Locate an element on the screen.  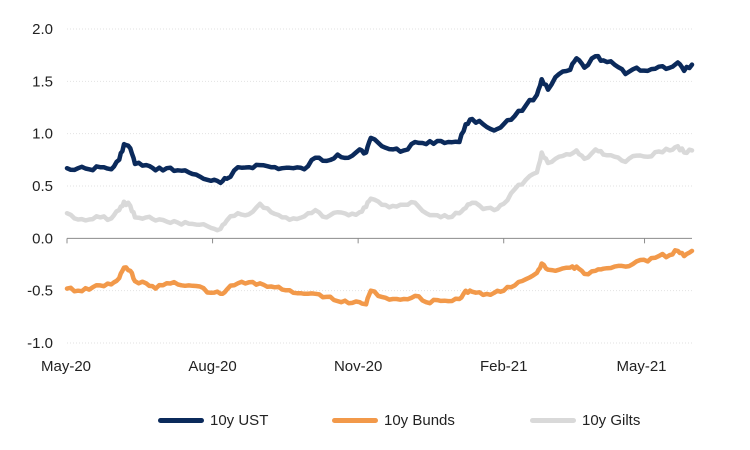
legend-item-bunds: 10y Bunds is located at coordinates (393, 420).